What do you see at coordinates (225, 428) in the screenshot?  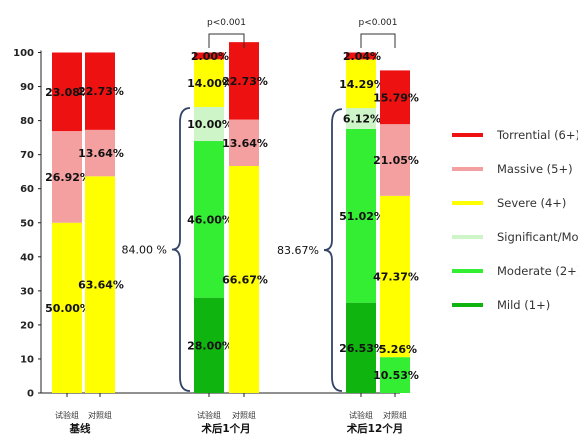 I see `group-label: 术后1个月` at bounding box center [225, 428].